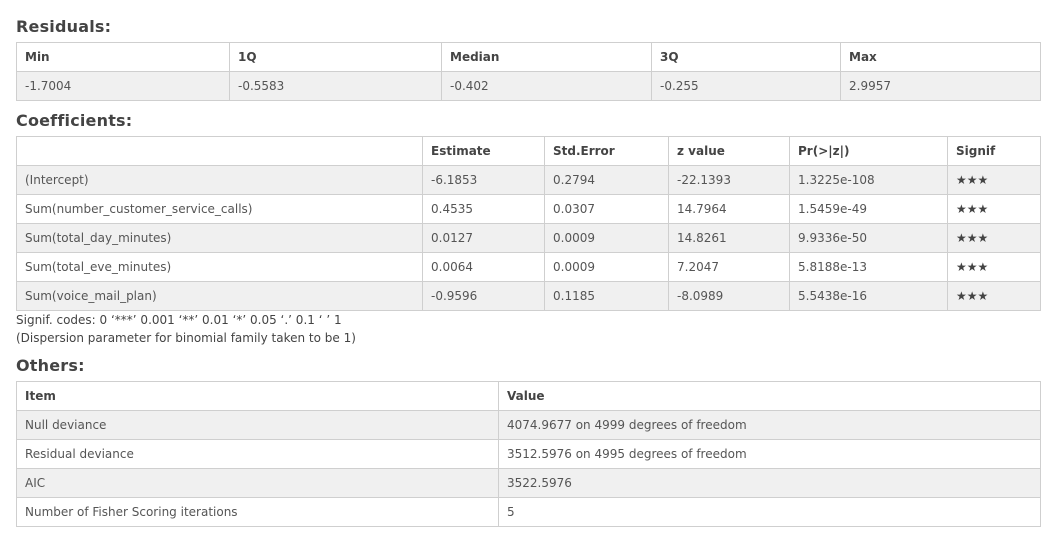  What do you see at coordinates (483, 267) in the screenshot?
I see `coef-estimate: 0.0064` at bounding box center [483, 267].